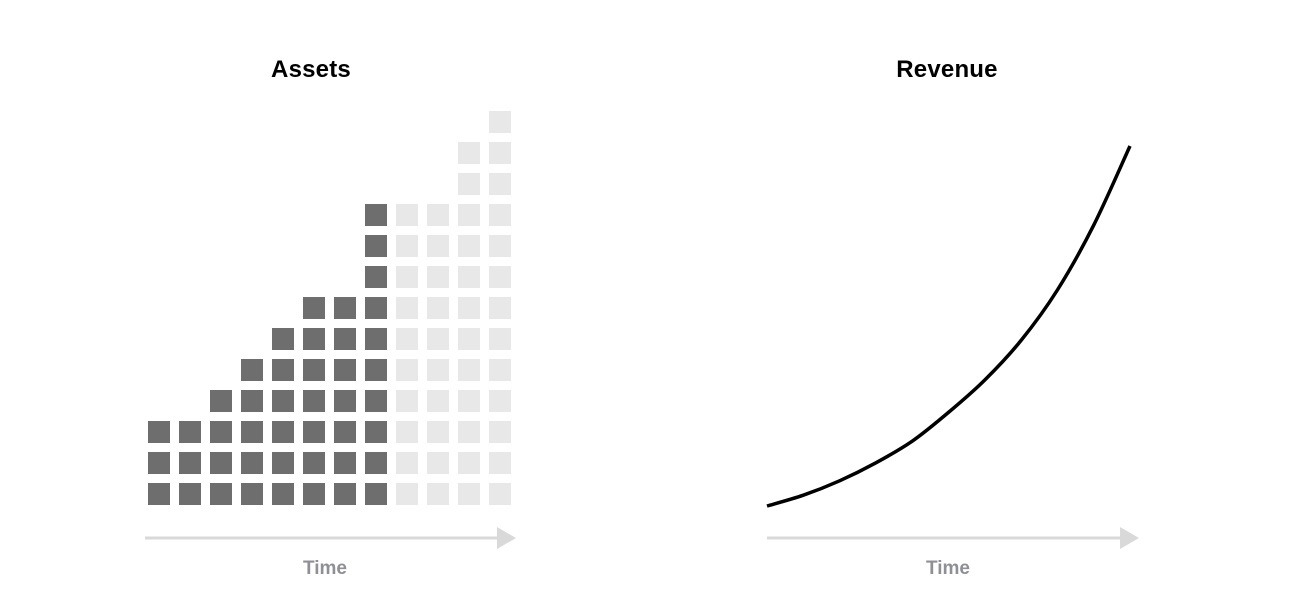  Describe the element at coordinates (947, 568) in the screenshot. I see `revenue-x-axis-label: Time` at that location.